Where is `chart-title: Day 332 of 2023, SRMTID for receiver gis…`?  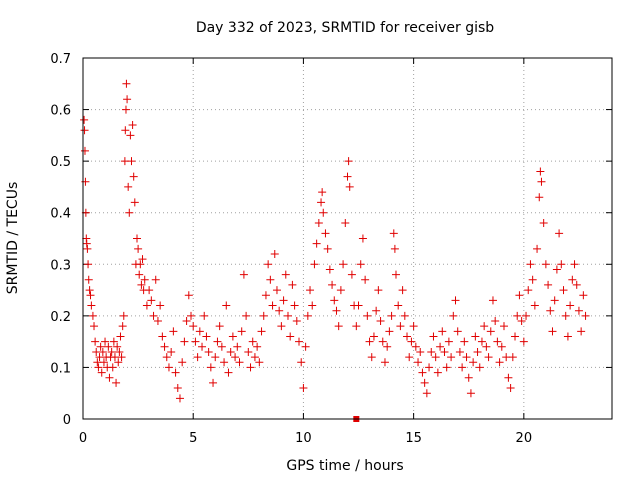
chart-title: Day 332 of 2023, SRMTID for receiver gis… is located at coordinates (345, 28).